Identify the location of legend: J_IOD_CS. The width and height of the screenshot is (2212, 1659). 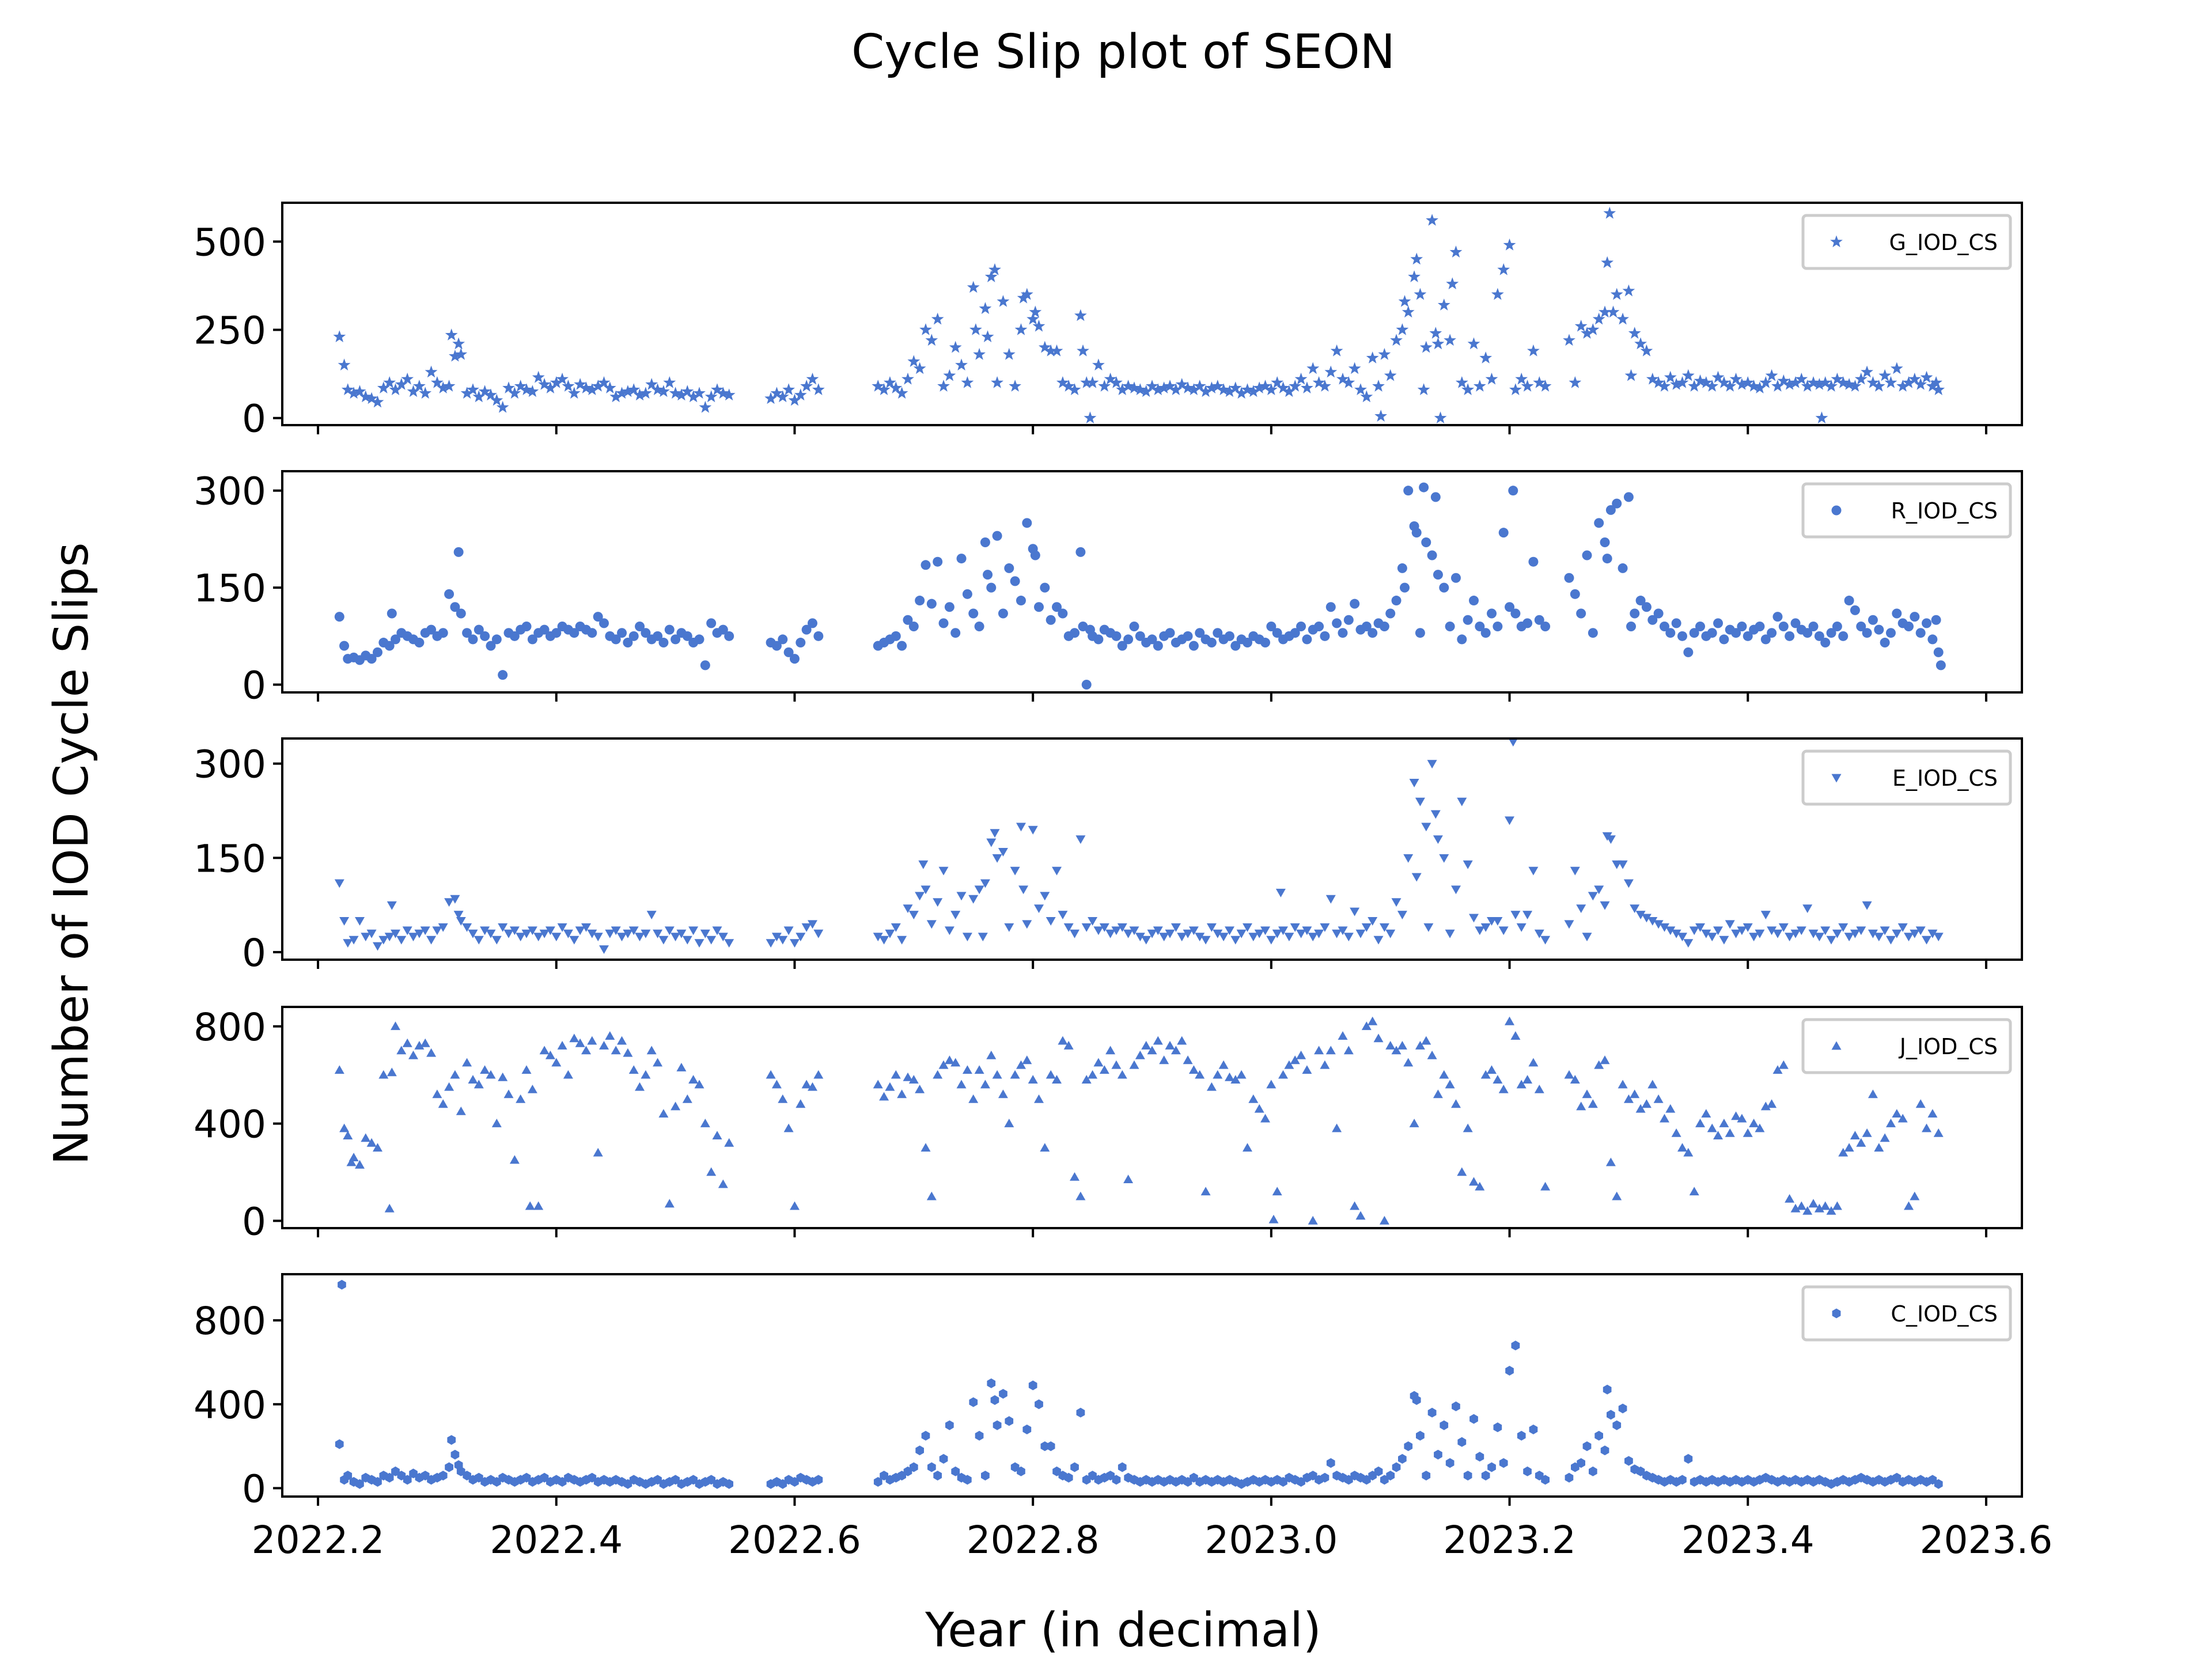
(1906, 1046).